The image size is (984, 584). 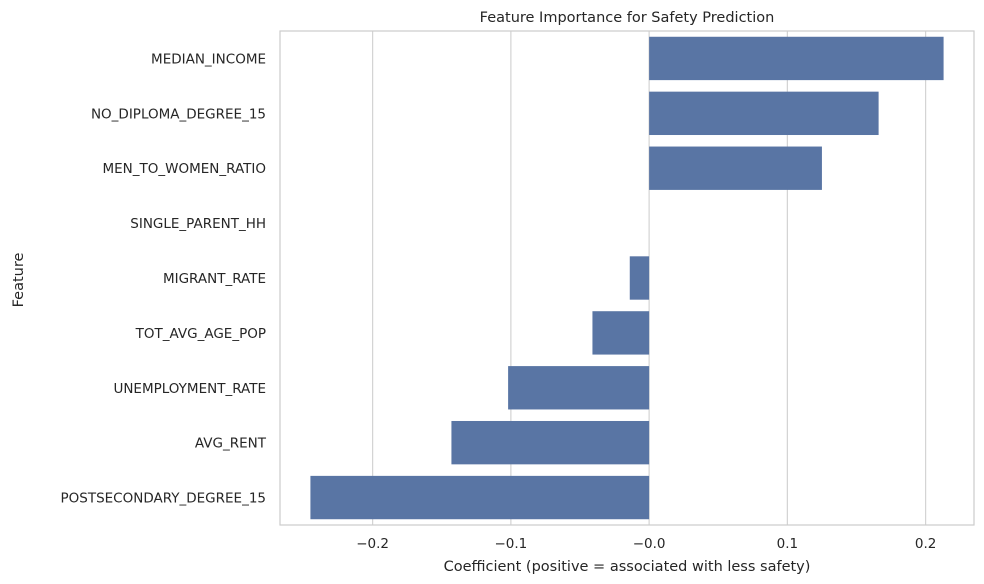 What do you see at coordinates (184, 169) in the screenshot?
I see `y-category-label: MEN_TO_WOMEN_RATIO` at bounding box center [184, 169].